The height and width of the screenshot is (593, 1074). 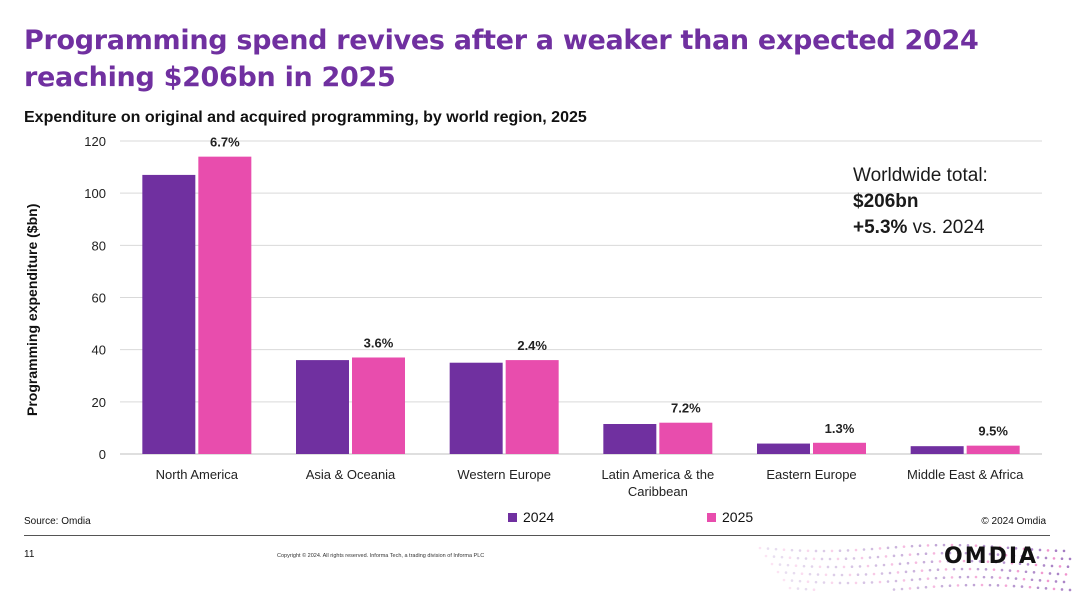 What do you see at coordinates (658, 491) in the screenshot?
I see `x-tick-label-line: Caribbean` at bounding box center [658, 491].